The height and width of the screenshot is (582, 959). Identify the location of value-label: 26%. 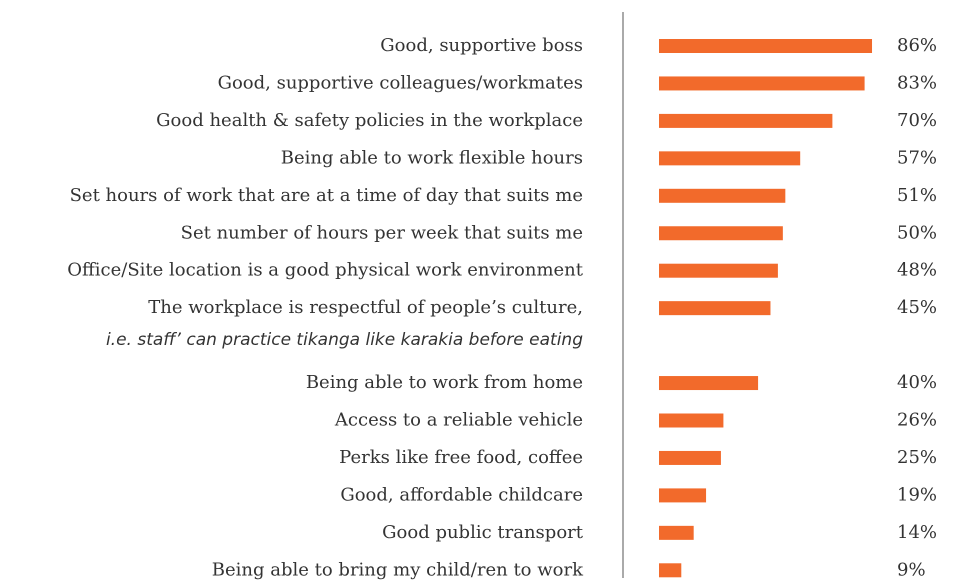
(917, 420).